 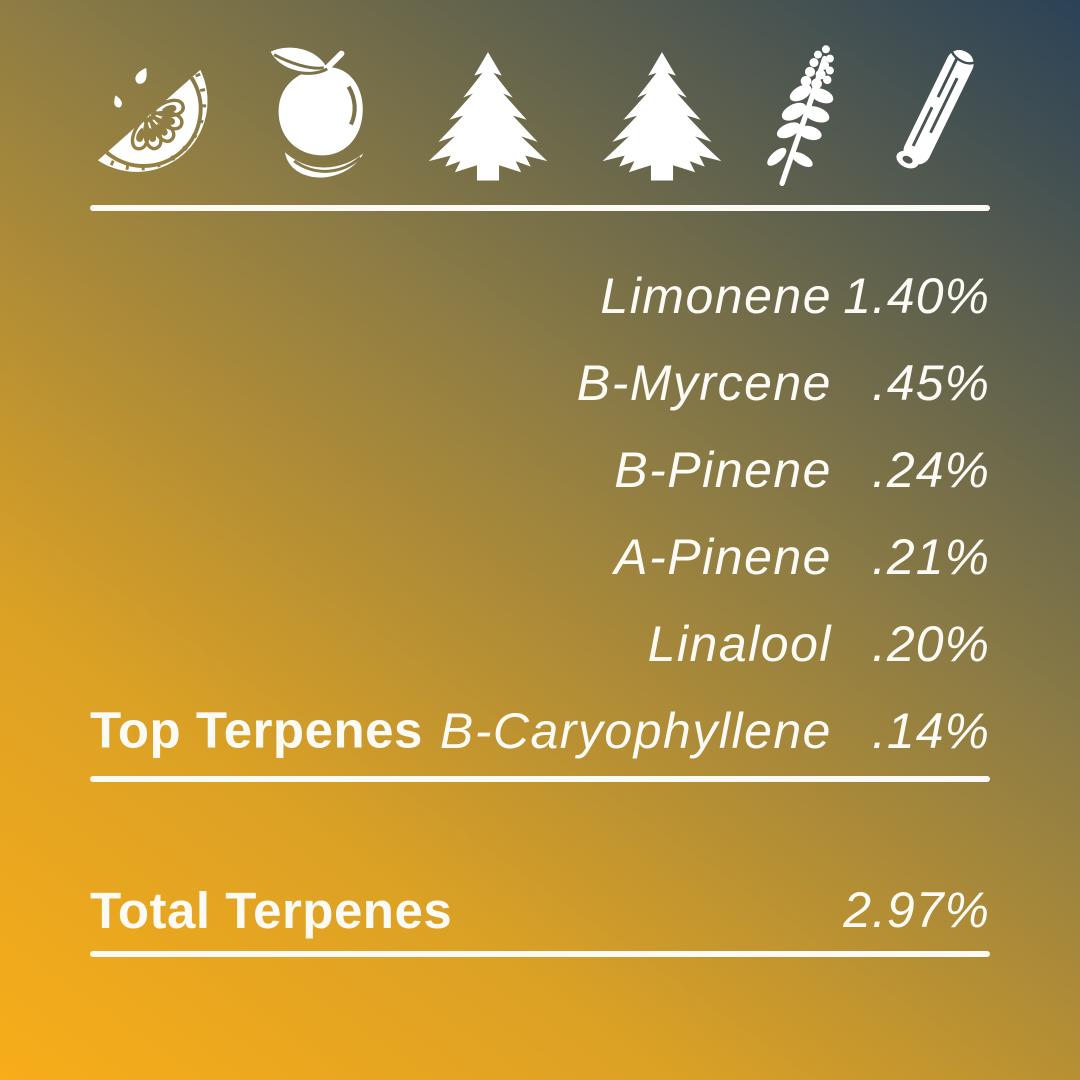 What do you see at coordinates (931, 382) in the screenshot?
I see `terpene-value: .45%` at bounding box center [931, 382].